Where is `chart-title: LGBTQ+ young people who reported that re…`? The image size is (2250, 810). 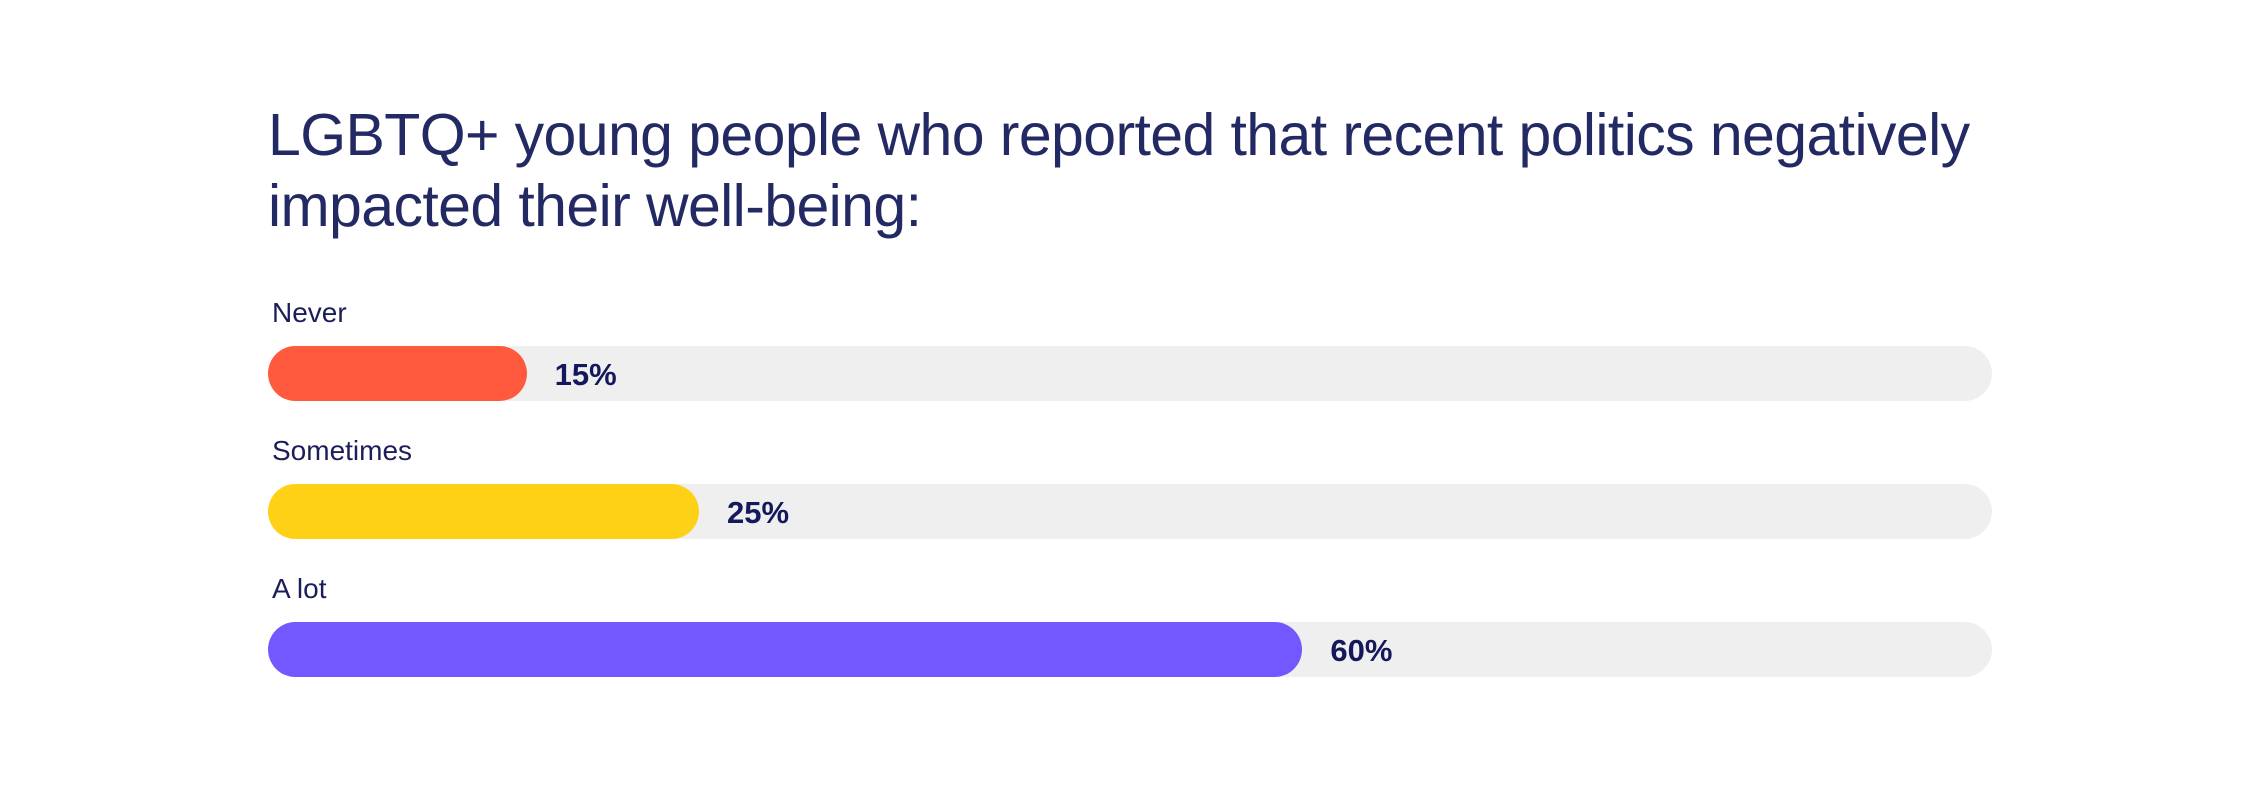
chart-title: LGBTQ+ young people who reported that re… is located at coordinates (1119, 170).